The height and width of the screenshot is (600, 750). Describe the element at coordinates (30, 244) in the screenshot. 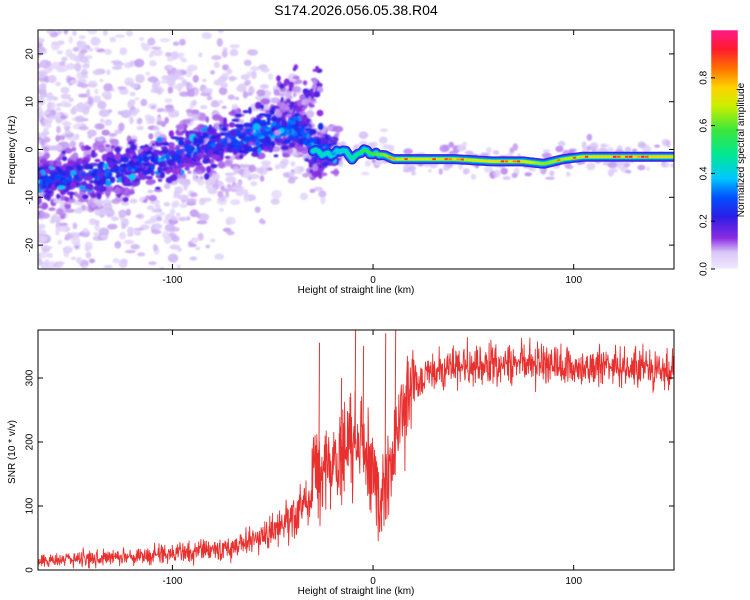

I see `y-tick-label: -20` at that location.